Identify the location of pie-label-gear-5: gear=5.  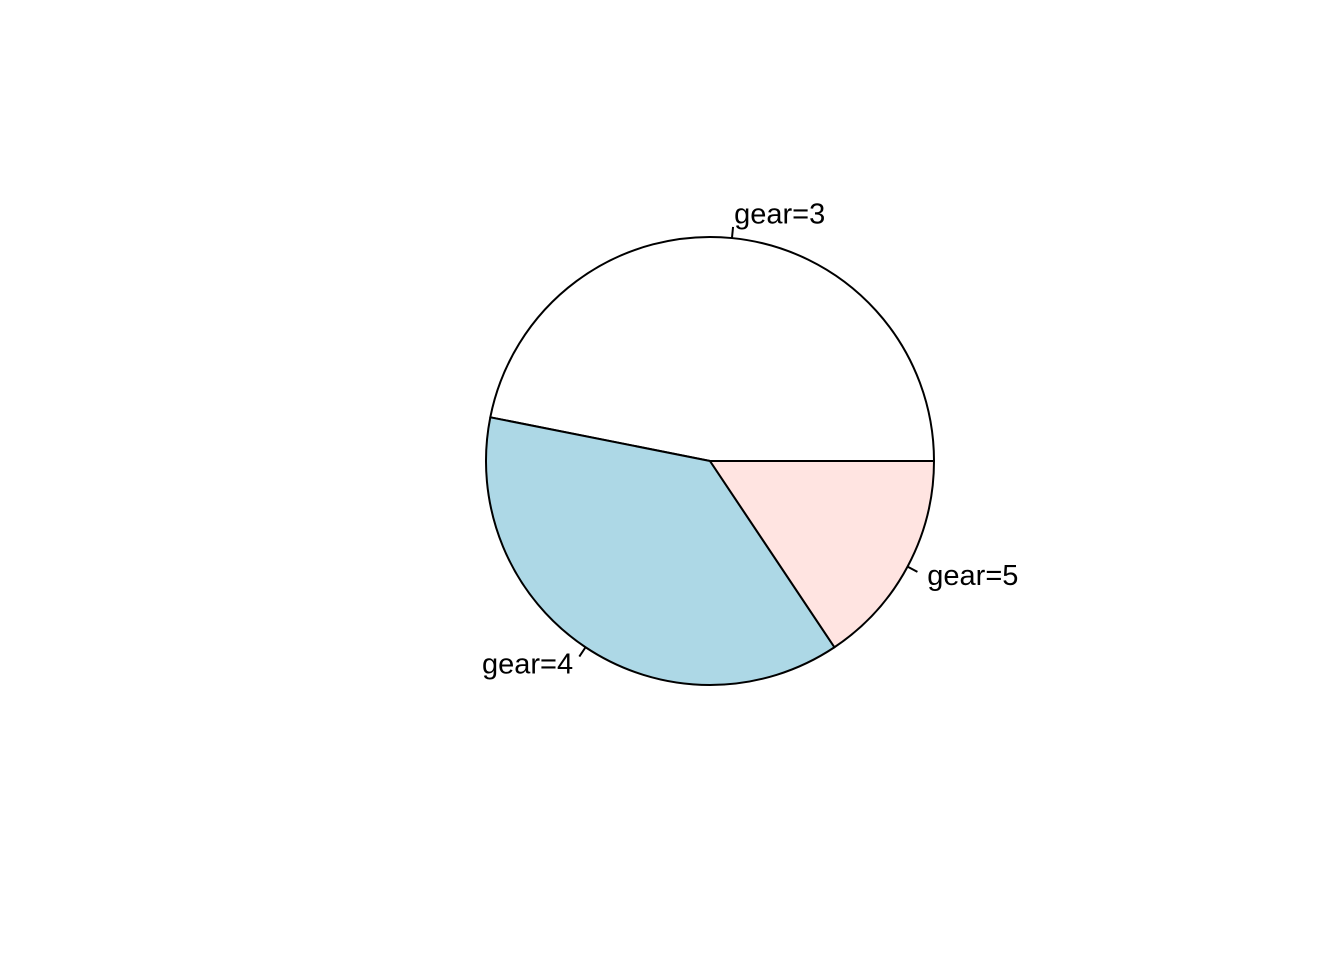
(972, 576).